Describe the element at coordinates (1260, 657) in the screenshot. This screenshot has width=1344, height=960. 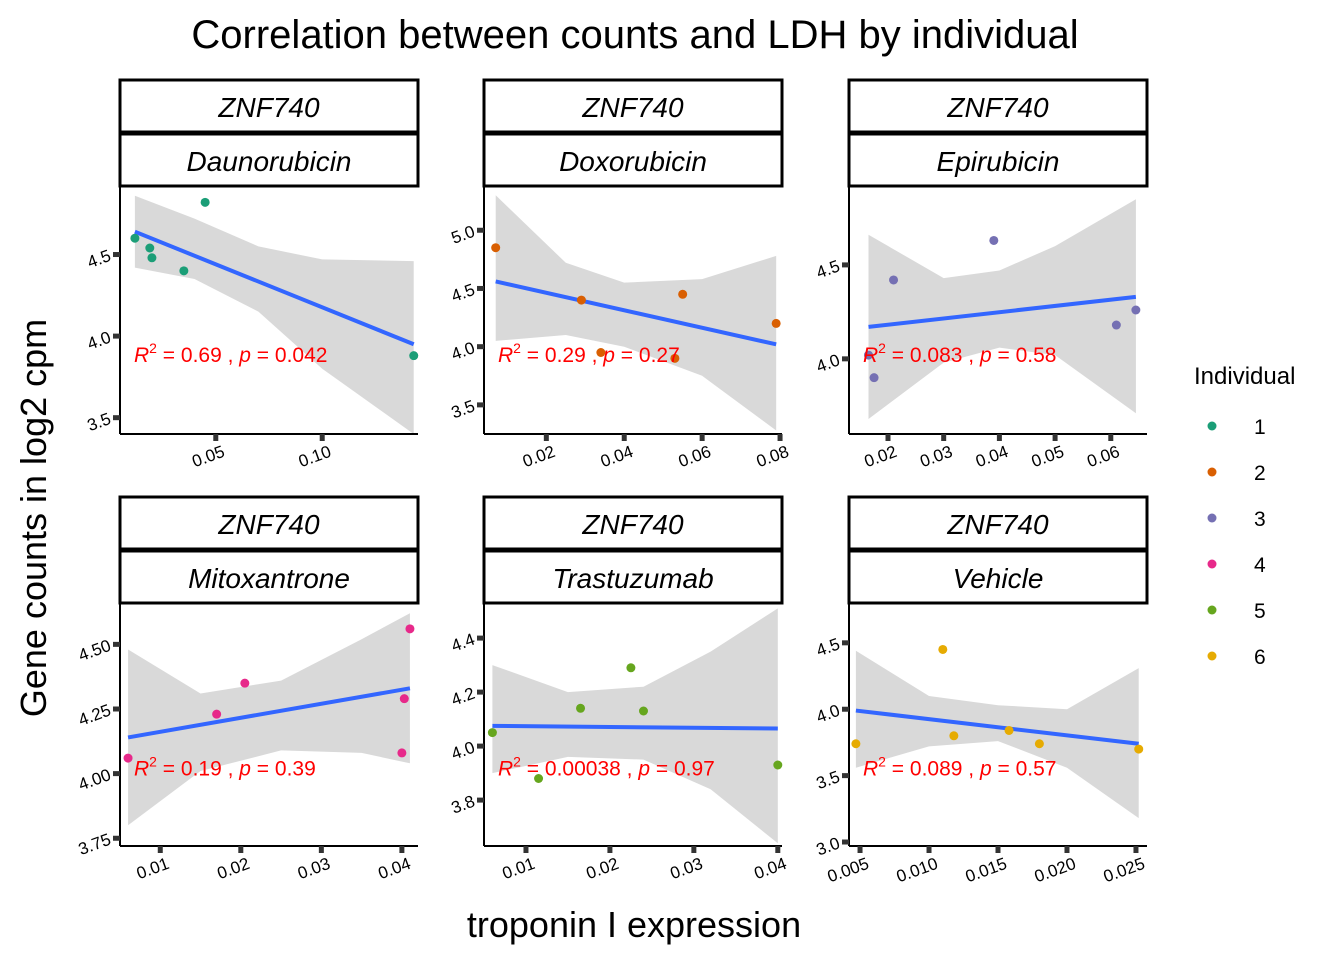
I see `legend-label-6: 6` at that location.